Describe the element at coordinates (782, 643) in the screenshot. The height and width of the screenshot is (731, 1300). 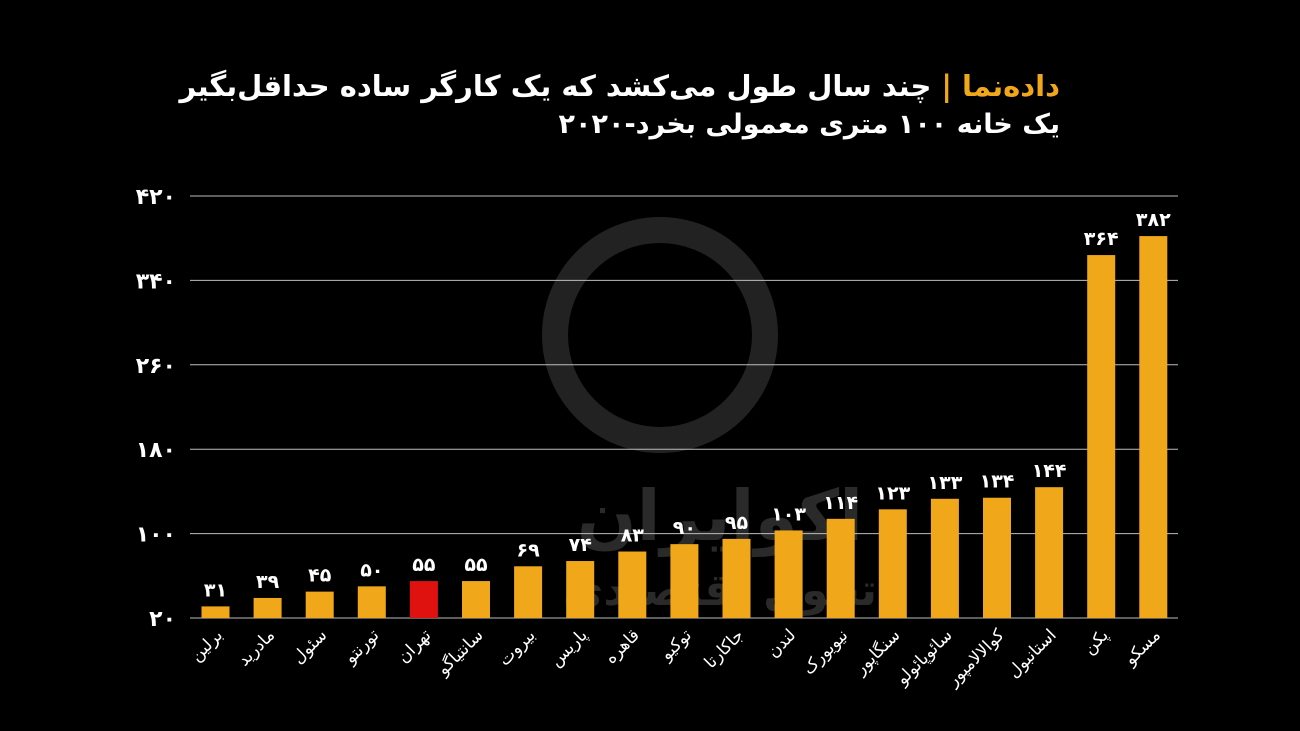
I see `category-label: لندن` at that location.